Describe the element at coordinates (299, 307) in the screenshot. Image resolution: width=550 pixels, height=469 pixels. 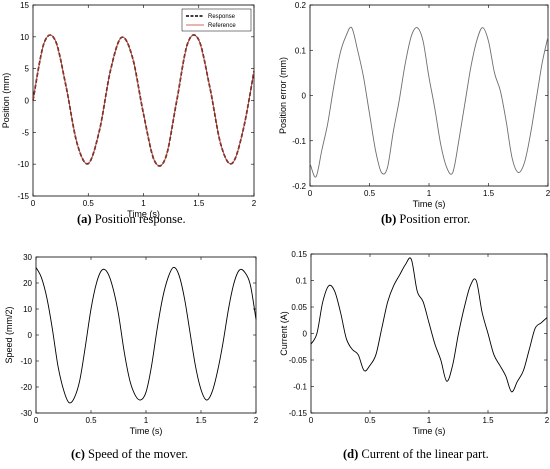
I see `y-tick-label: 0.05` at that location.